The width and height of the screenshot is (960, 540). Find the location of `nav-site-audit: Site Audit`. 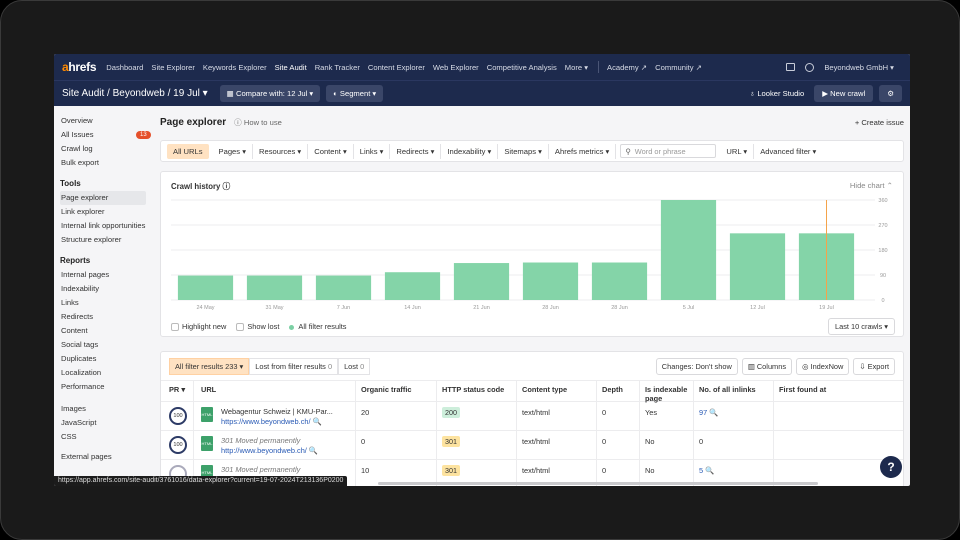

nav-site-audit: Site Audit is located at coordinates (290, 67).